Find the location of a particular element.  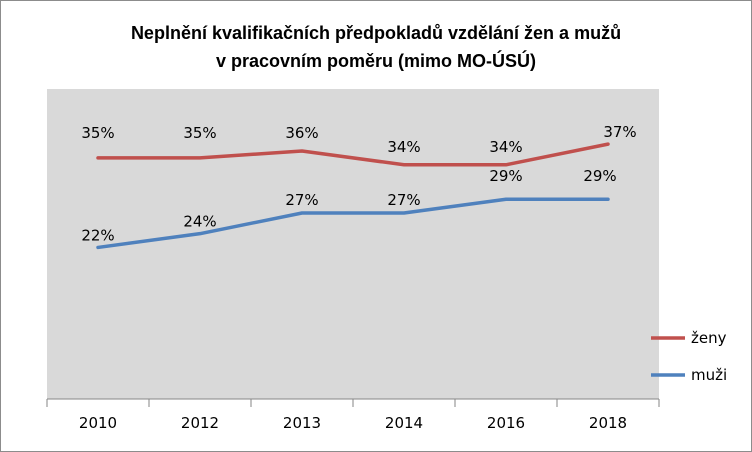

chart-title-line-2: v pracovním poměru (mimo MO-ÚSÚ) is located at coordinates (376, 60).